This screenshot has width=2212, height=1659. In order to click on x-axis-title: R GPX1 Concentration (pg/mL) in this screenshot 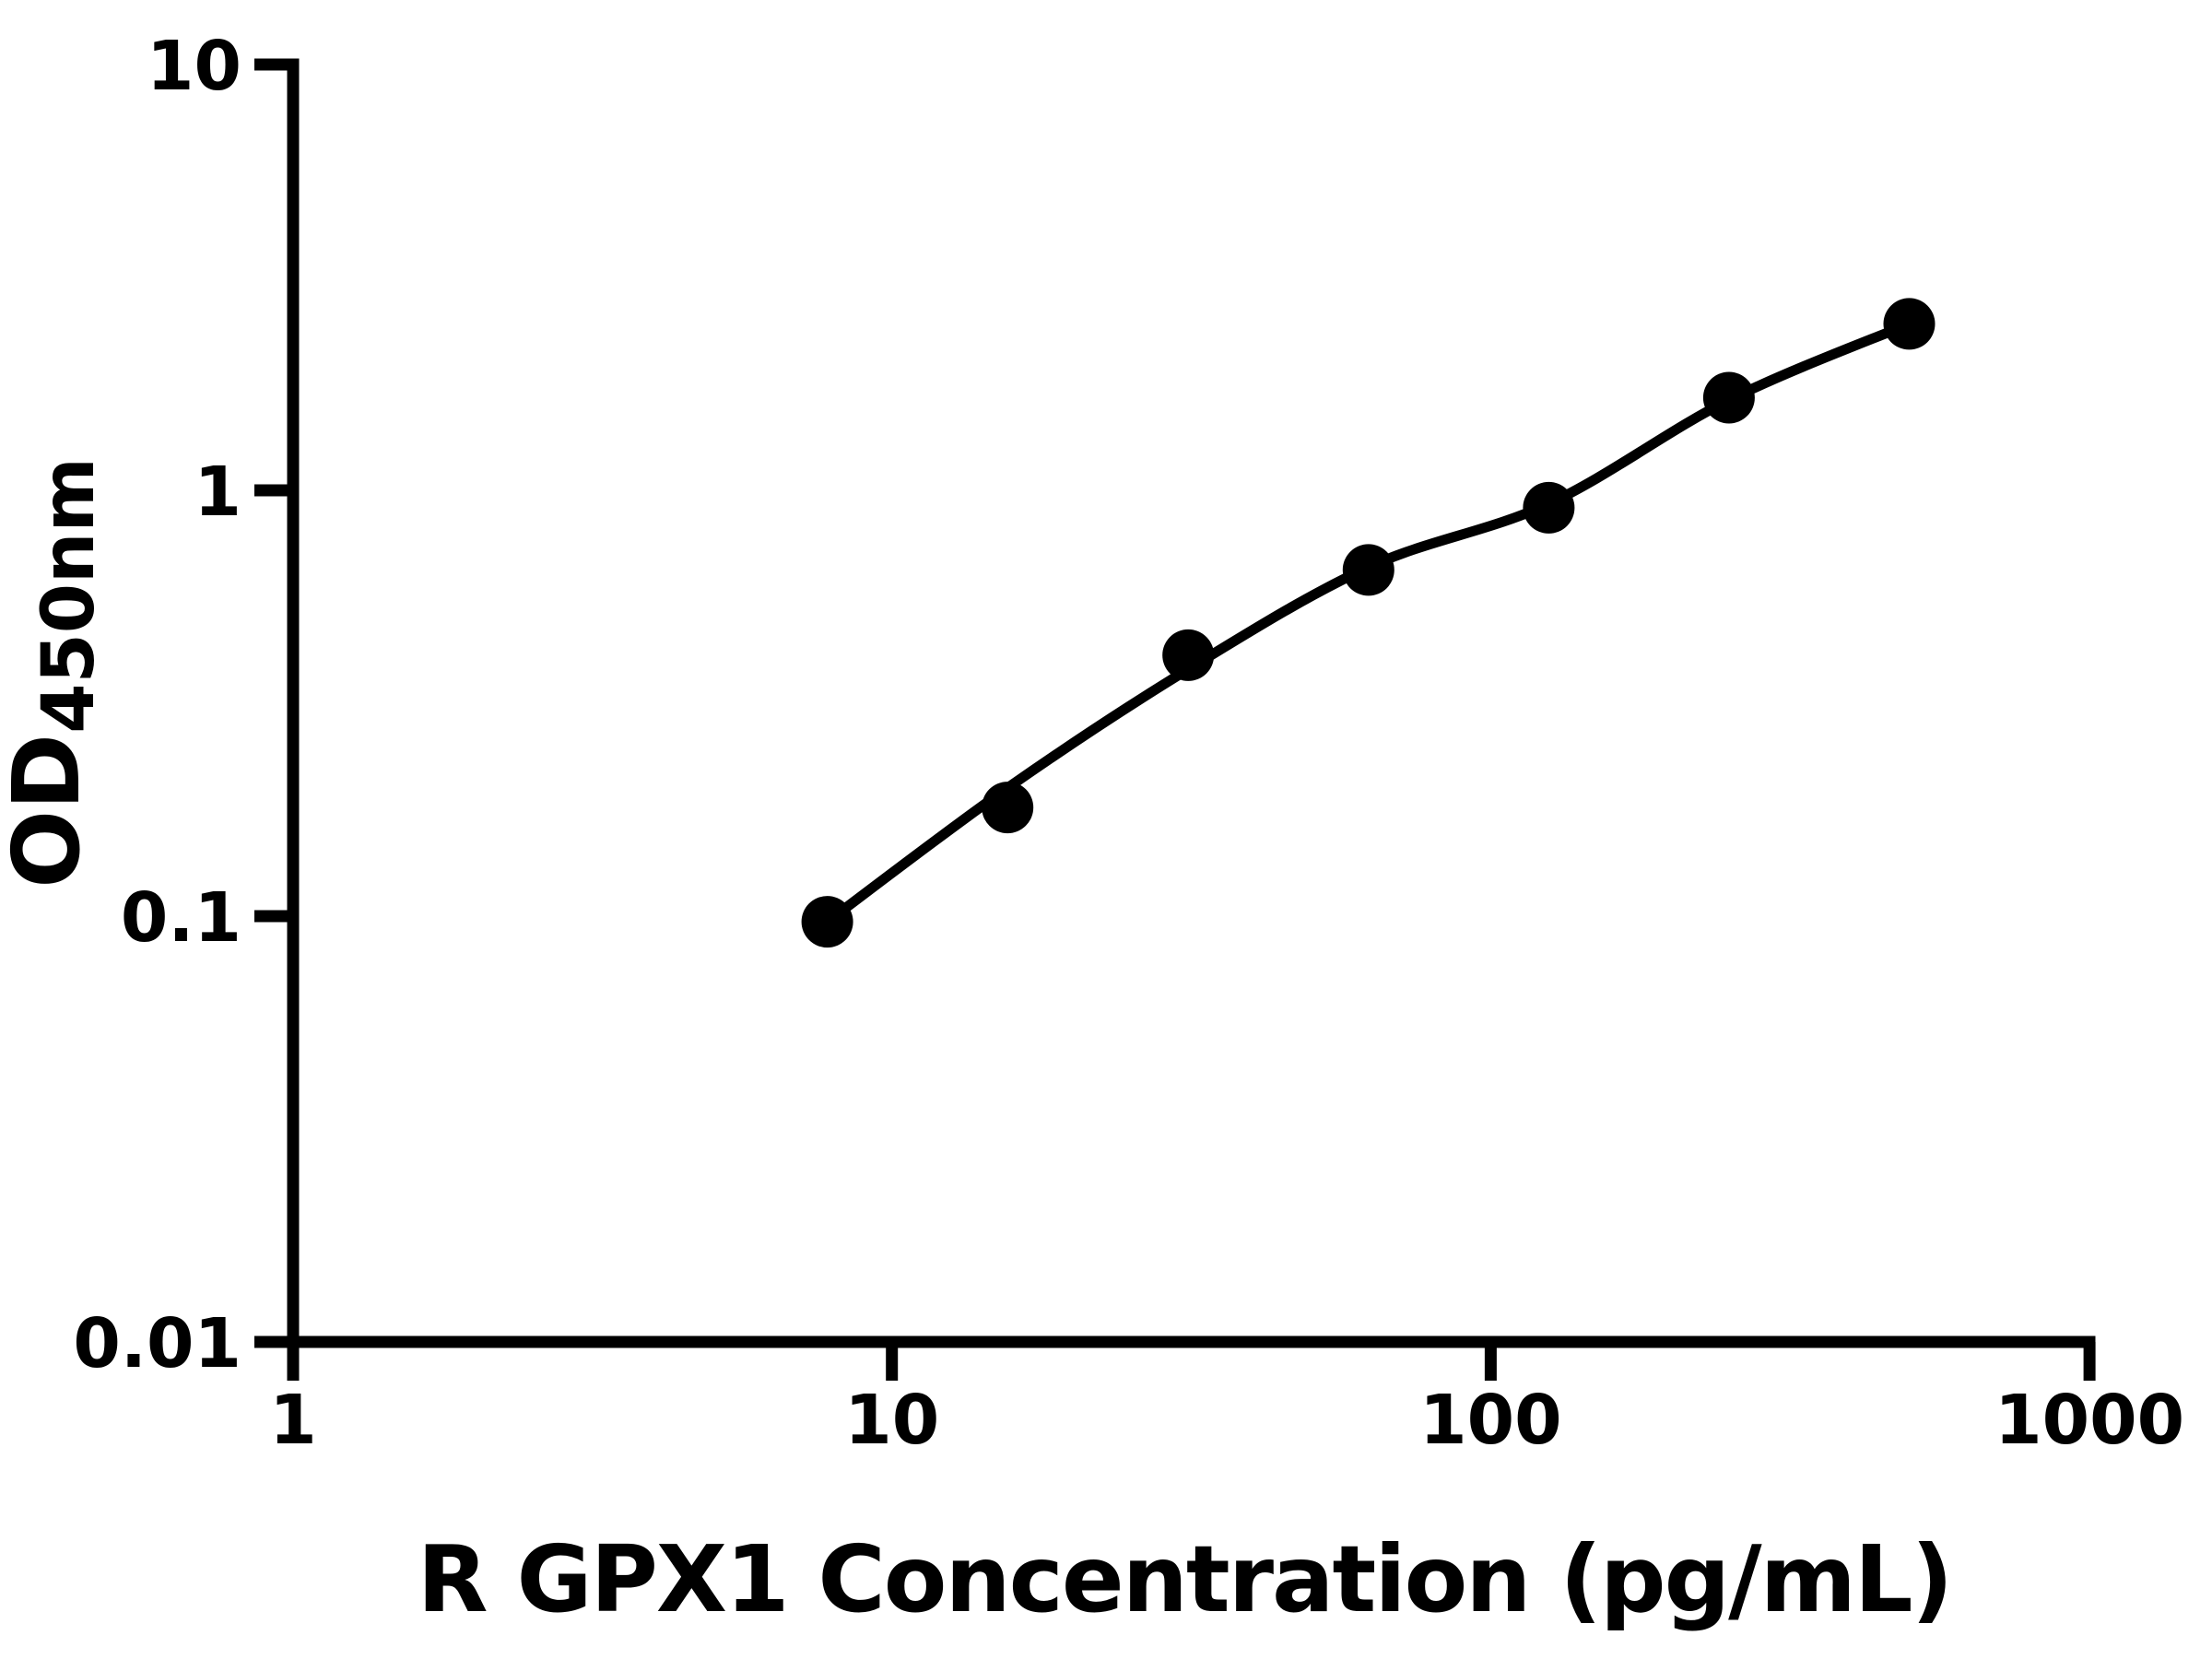, I will do `click(1185, 1579)`.